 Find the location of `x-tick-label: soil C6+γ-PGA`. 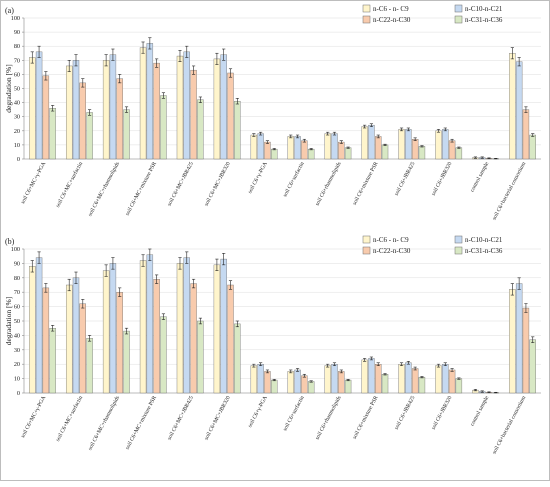

x-tick-label: soil C6+γ-PGA is located at coordinates (258, 411).